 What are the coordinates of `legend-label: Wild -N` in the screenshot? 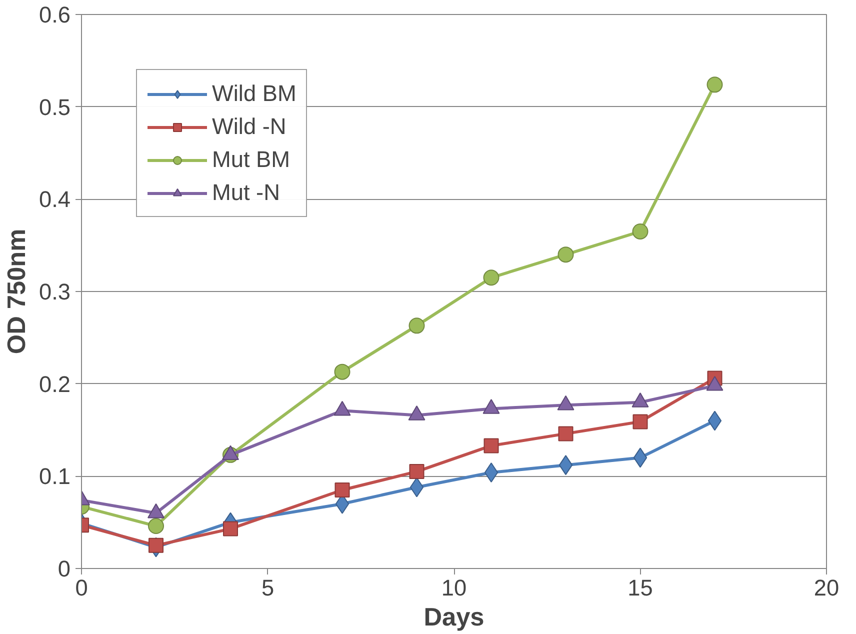 It's located at (249, 126).